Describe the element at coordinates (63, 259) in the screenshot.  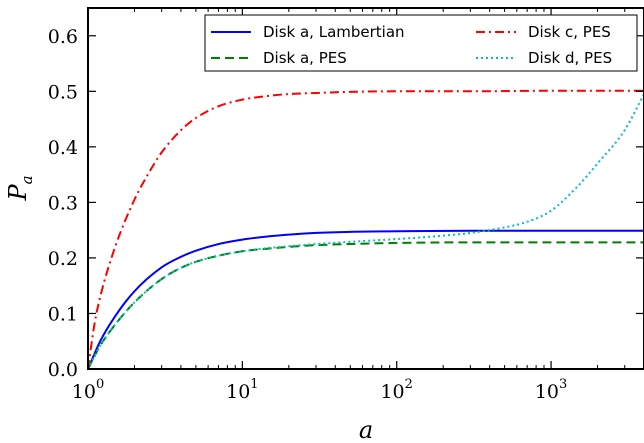
I see `y-tick-label: 0.2` at that location.